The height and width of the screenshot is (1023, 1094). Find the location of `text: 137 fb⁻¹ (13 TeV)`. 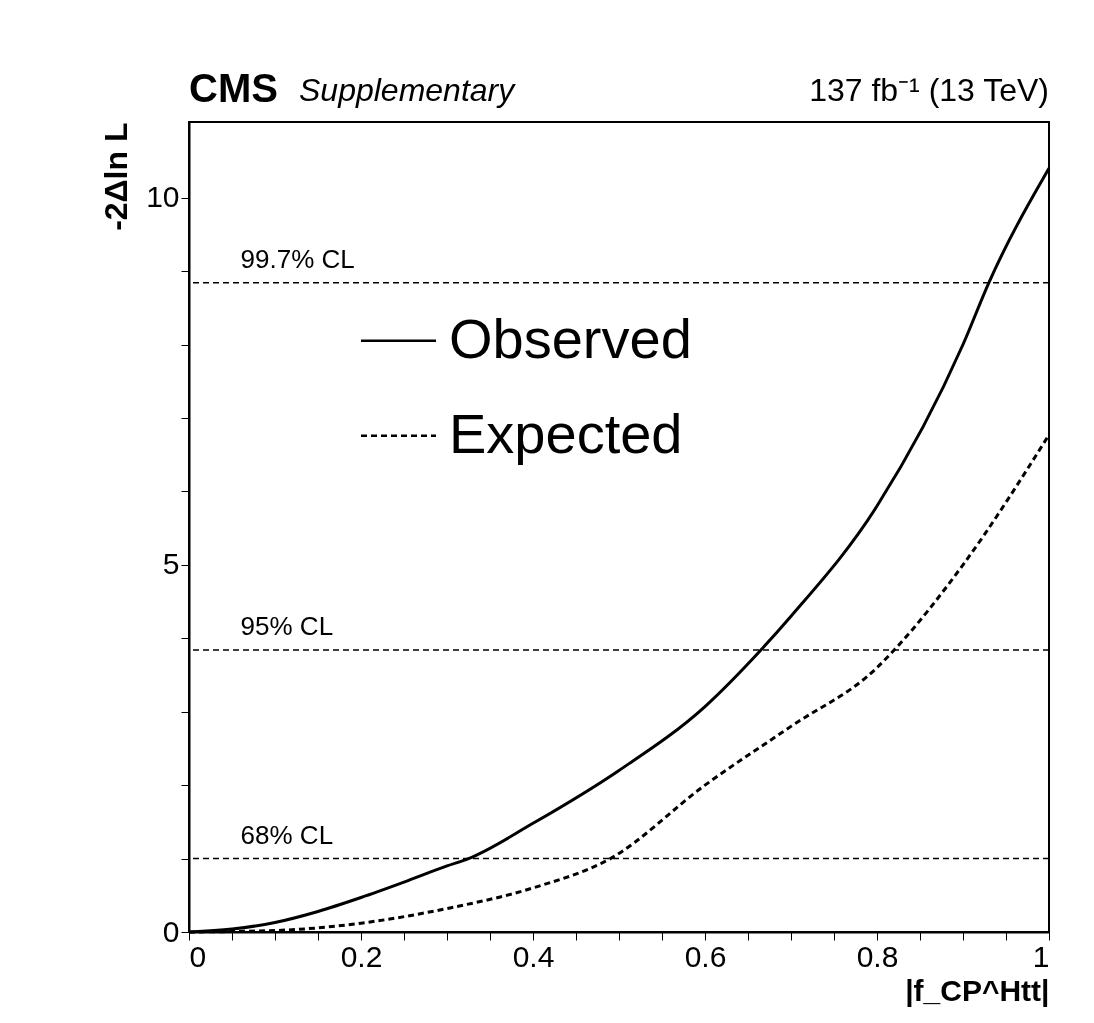

text: 137 fb⁻¹ (13 TeV) is located at coordinates (929, 90).